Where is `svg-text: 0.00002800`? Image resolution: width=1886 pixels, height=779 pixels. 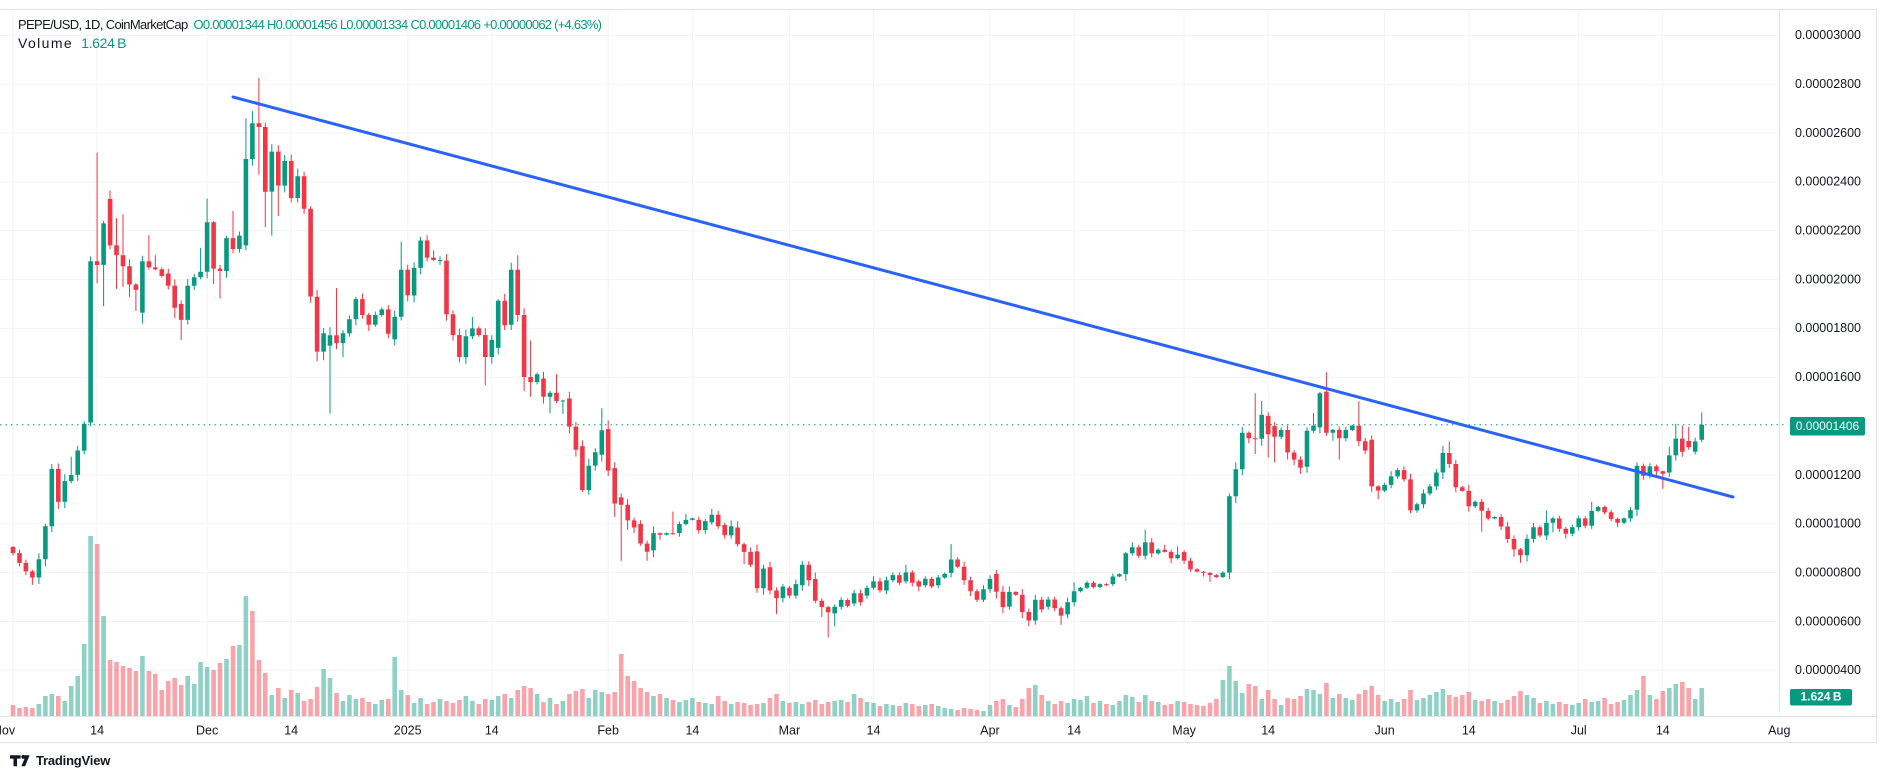 svg-text: 0.00002800 is located at coordinates (1828, 84).